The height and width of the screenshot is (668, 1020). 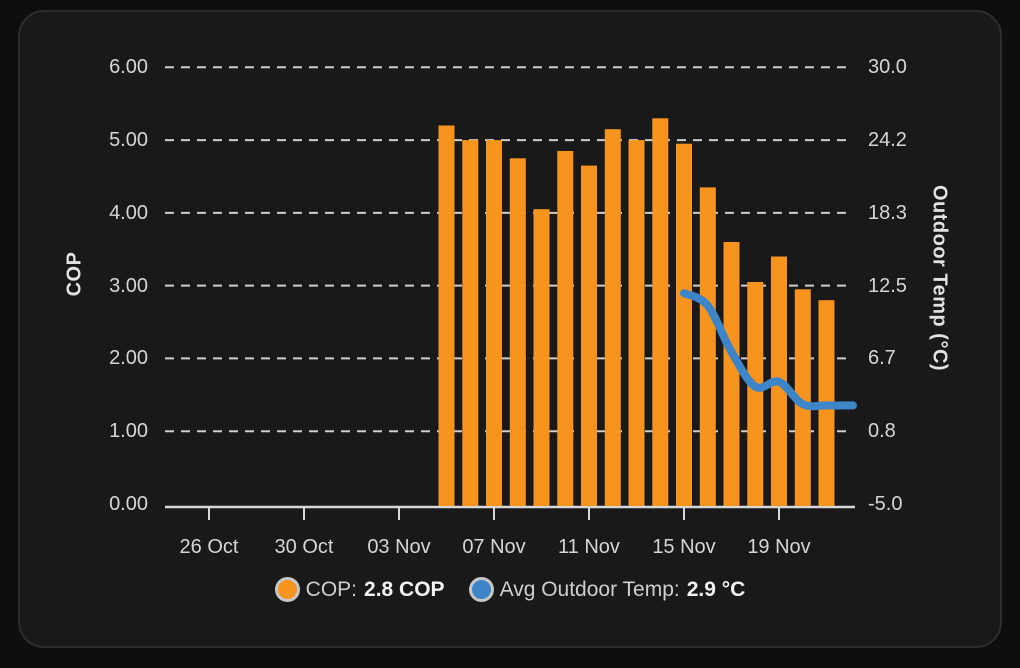 What do you see at coordinates (128, 140) in the screenshot?
I see `y-left-tick-label: 5.00` at bounding box center [128, 140].